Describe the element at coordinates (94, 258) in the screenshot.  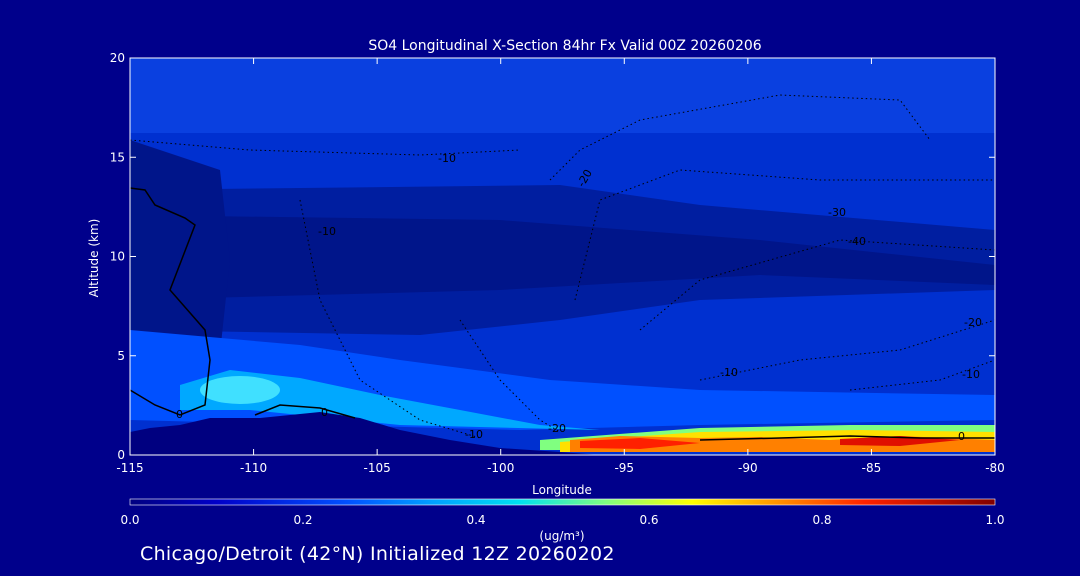
I see `y-axis-label: Altitude (km)` at that location.